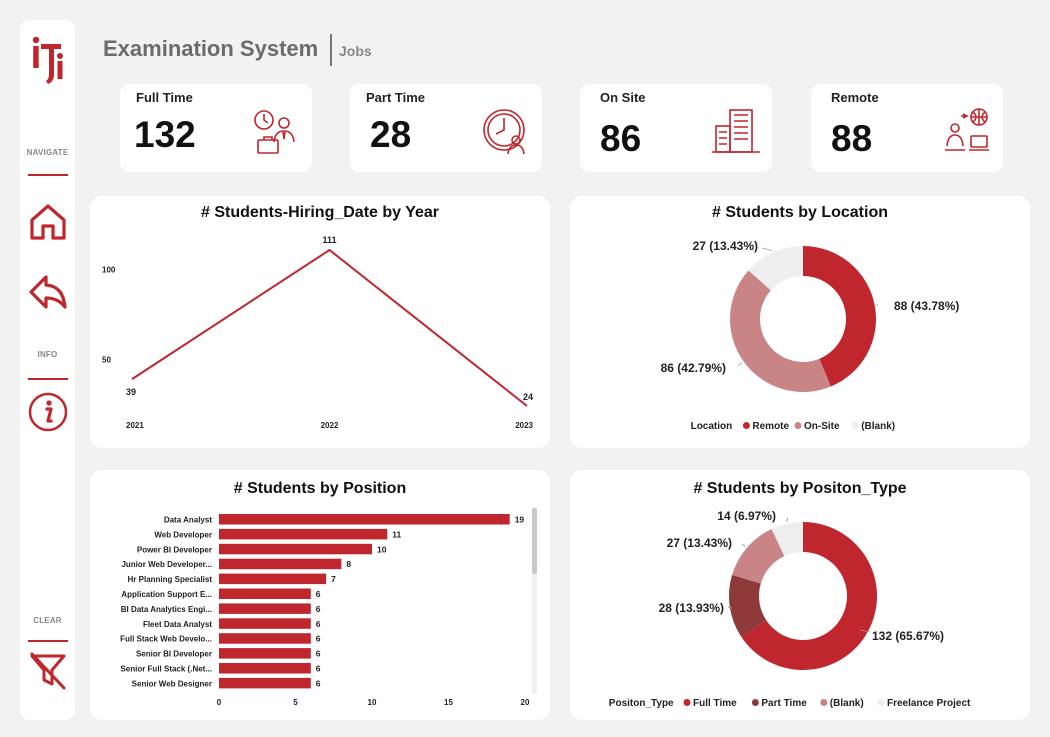  I want to click on category-label: Fleet Data Analyst, so click(177, 624).